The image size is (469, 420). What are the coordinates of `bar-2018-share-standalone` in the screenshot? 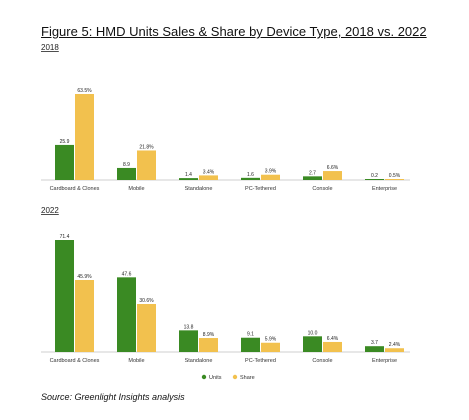 It's located at (208, 177).